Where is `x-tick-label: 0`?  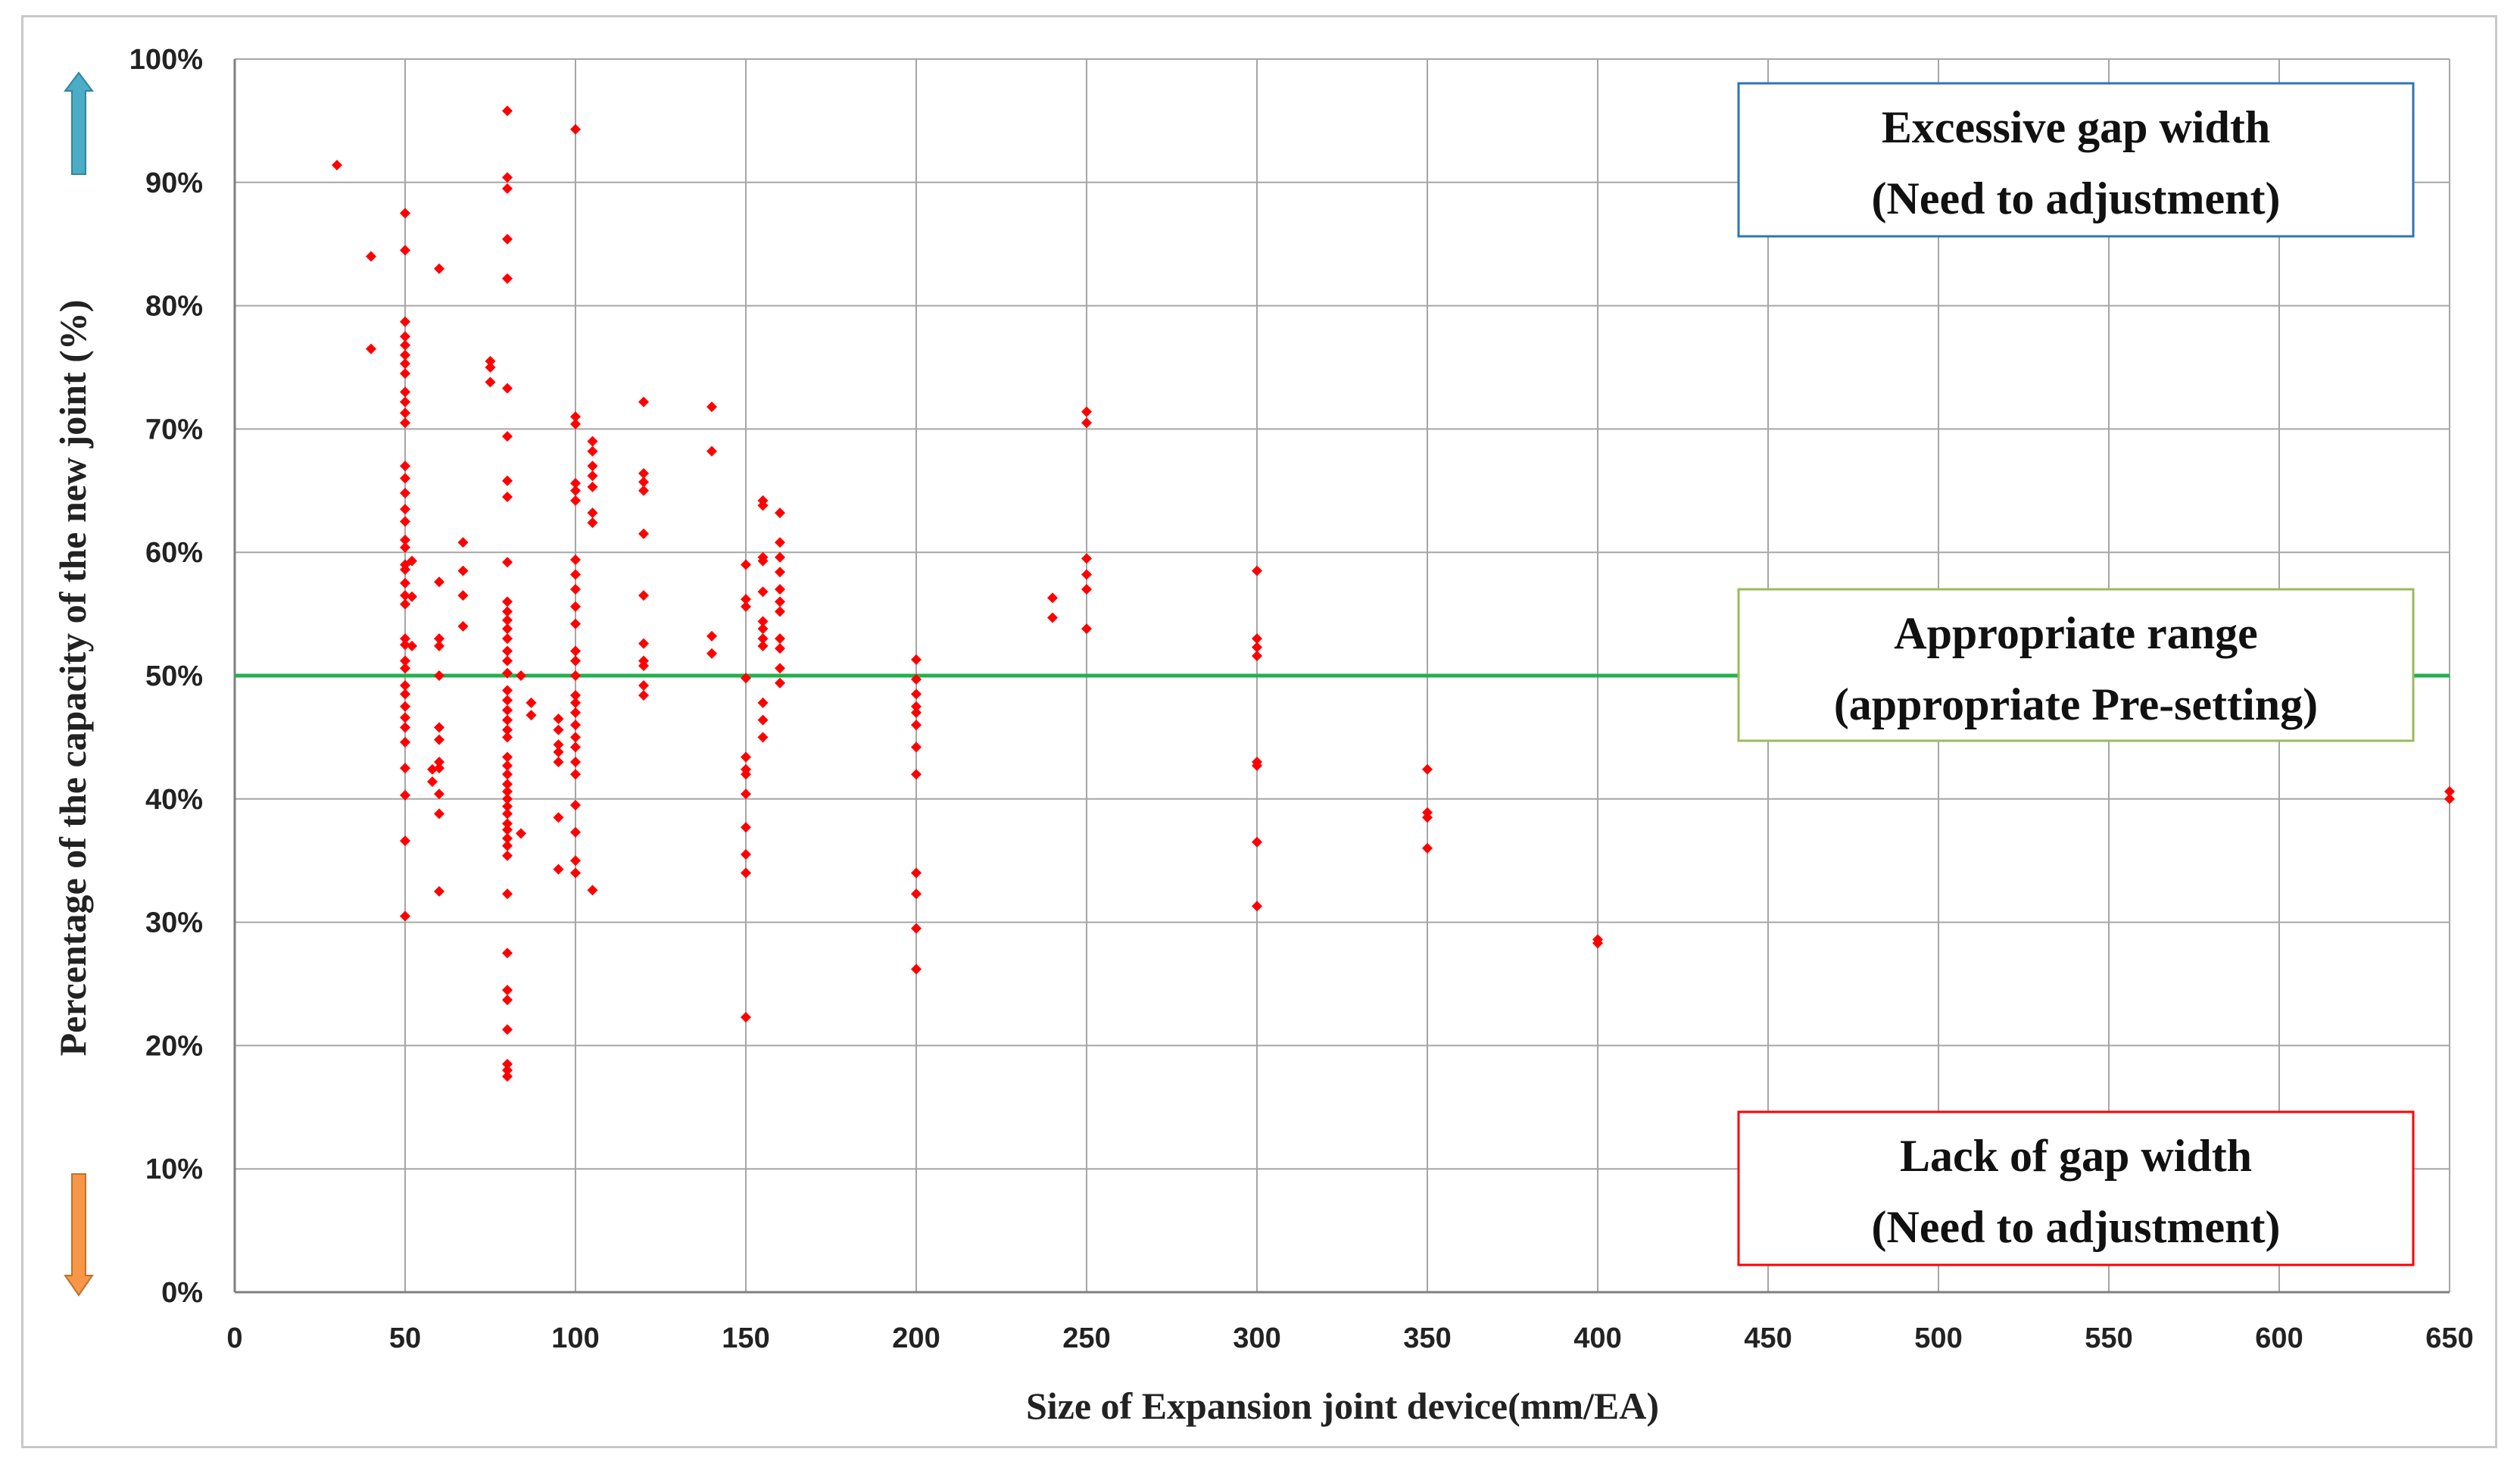 x-tick-label: 0 is located at coordinates (234, 1338).